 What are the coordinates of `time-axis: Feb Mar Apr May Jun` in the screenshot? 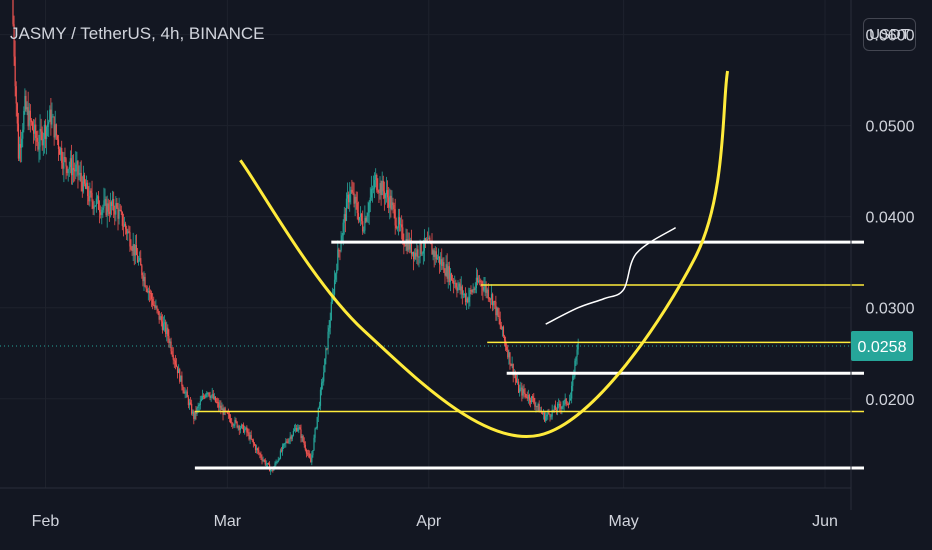 It's located at (435, 521).